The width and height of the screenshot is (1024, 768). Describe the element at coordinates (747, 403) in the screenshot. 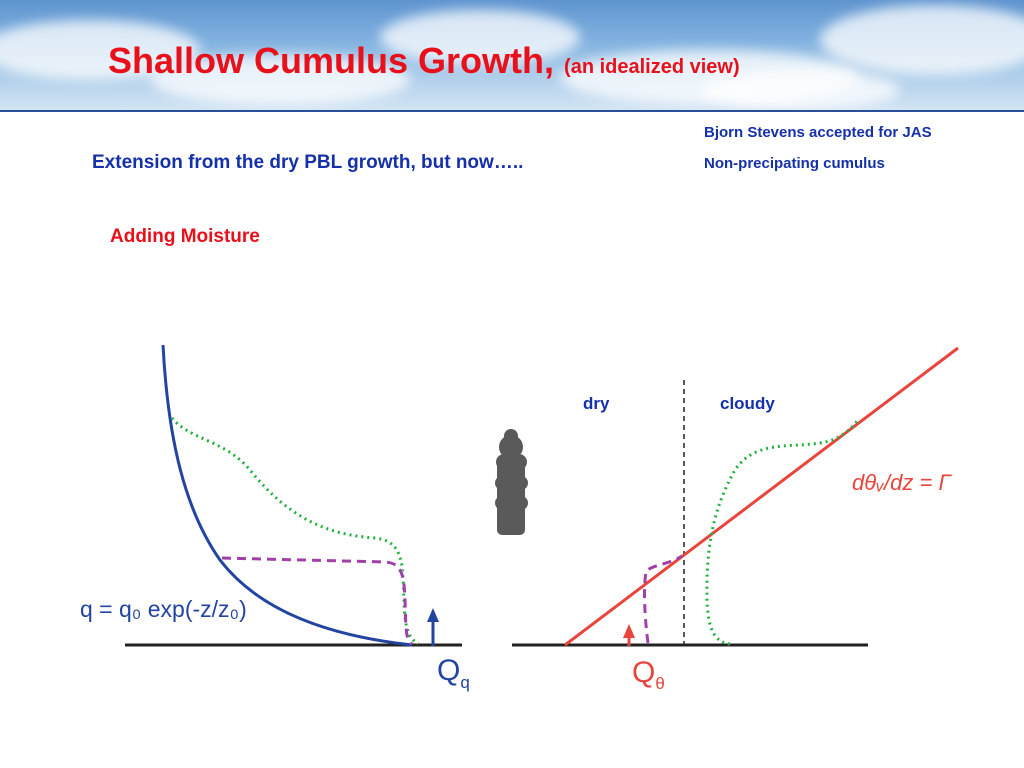

I see `cloudy-label: cloudy` at that location.